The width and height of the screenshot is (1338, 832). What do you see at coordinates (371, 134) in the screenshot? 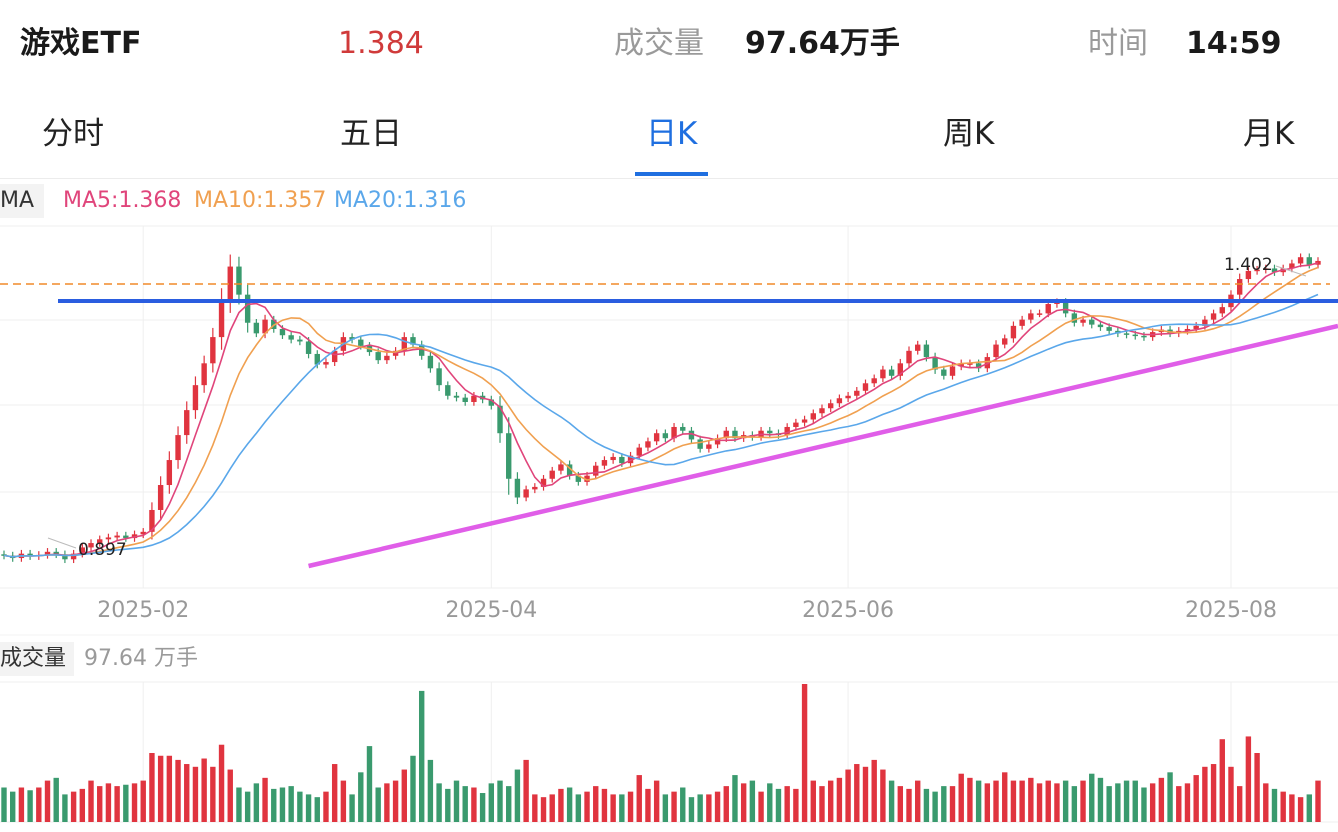
I see `tab-five-day: 五日` at bounding box center [371, 134].